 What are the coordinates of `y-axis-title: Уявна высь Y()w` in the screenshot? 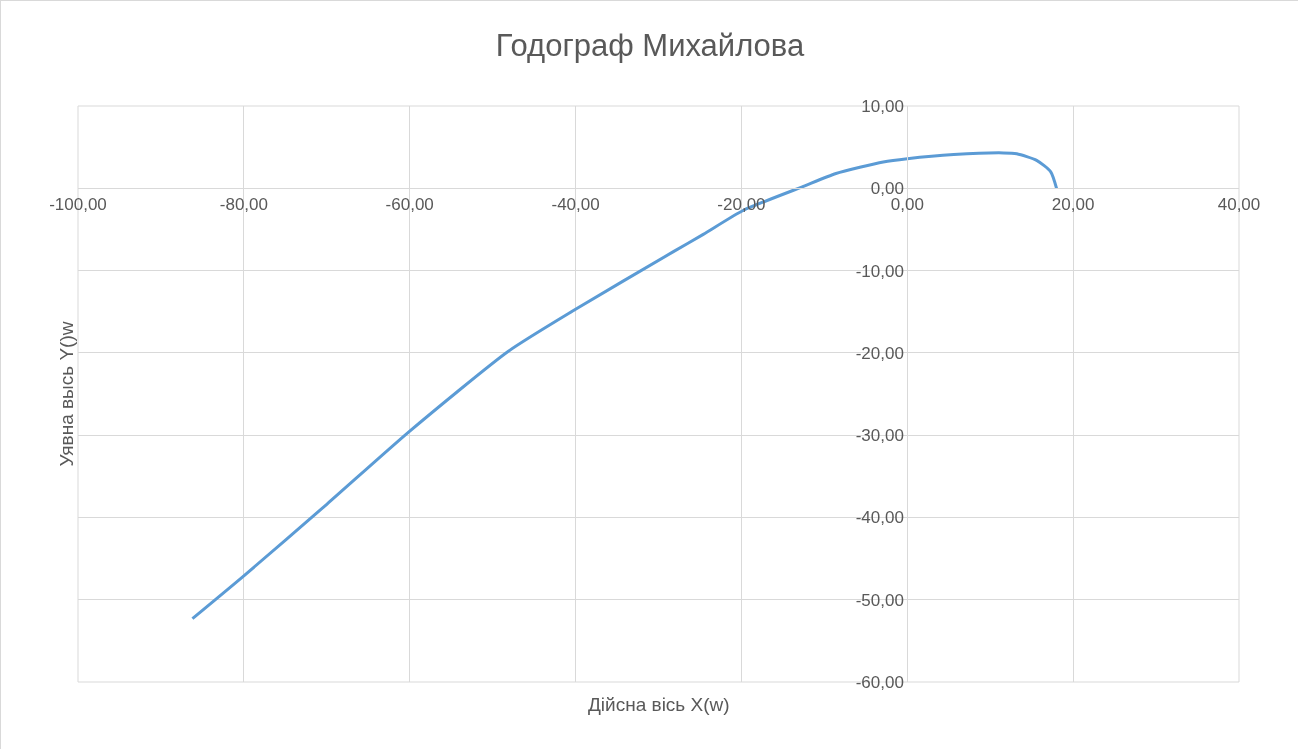 It's located at (66, 394).